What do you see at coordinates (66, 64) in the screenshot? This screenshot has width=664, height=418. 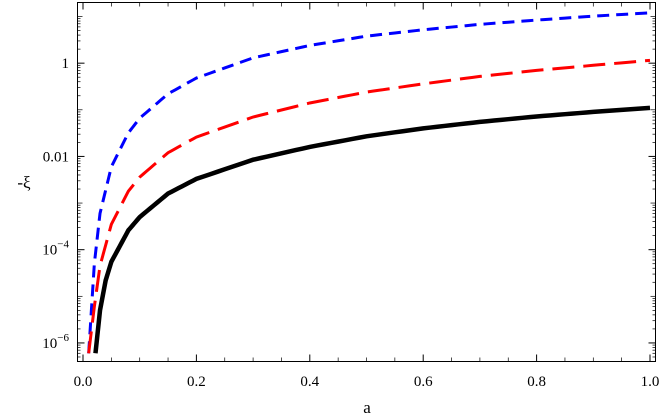 I see `y-tick-label: 1` at bounding box center [66, 64].